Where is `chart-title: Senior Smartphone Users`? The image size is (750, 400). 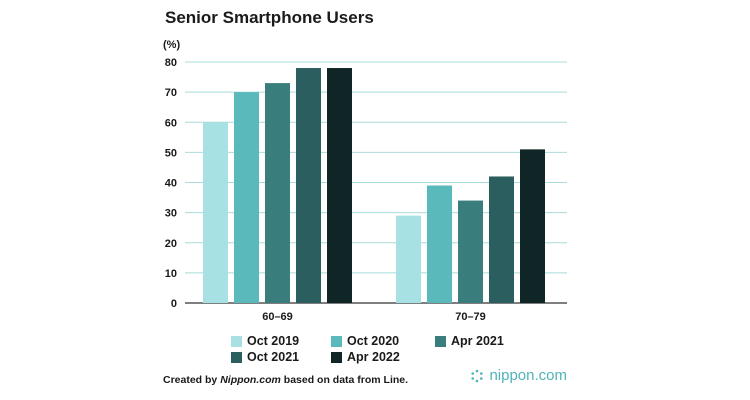
chart-title: Senior Smartphone Users is located at coordinates (269, 17).